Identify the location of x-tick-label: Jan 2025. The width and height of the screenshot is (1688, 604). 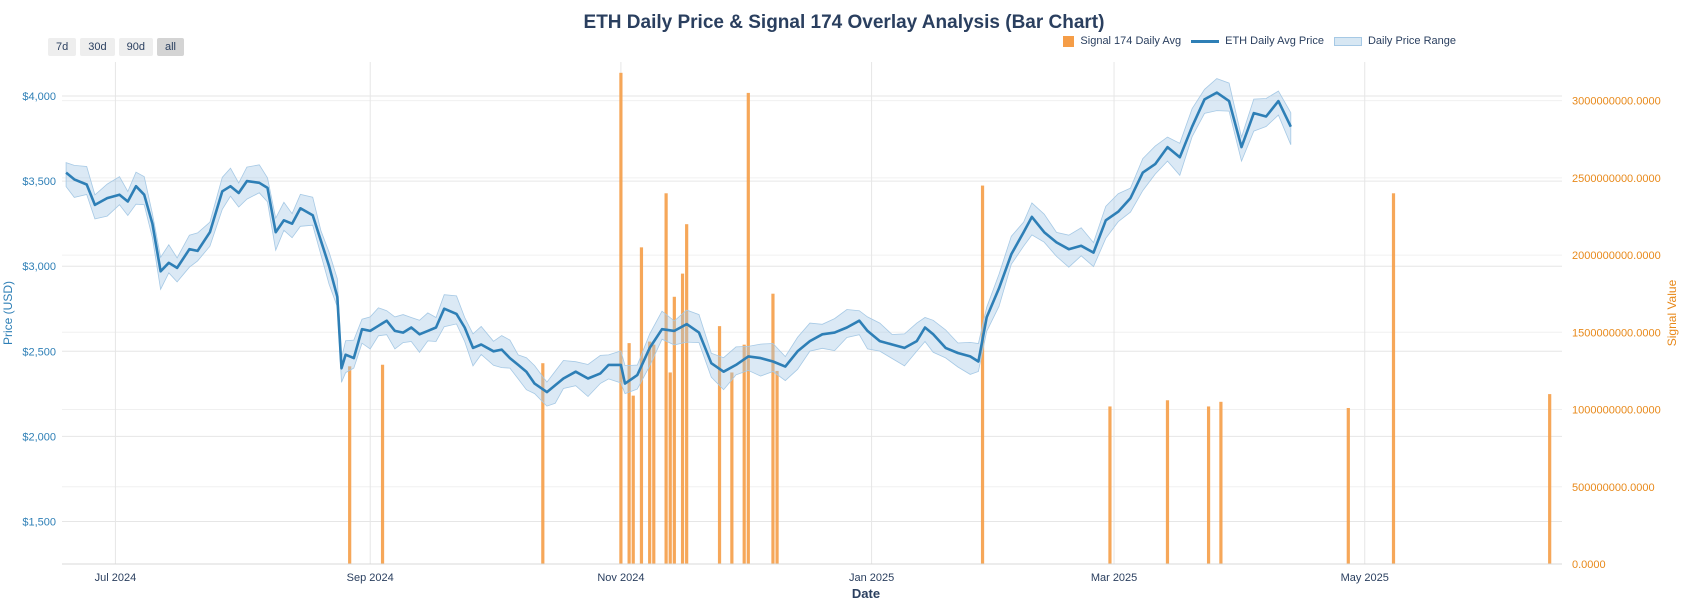
(871, 578).